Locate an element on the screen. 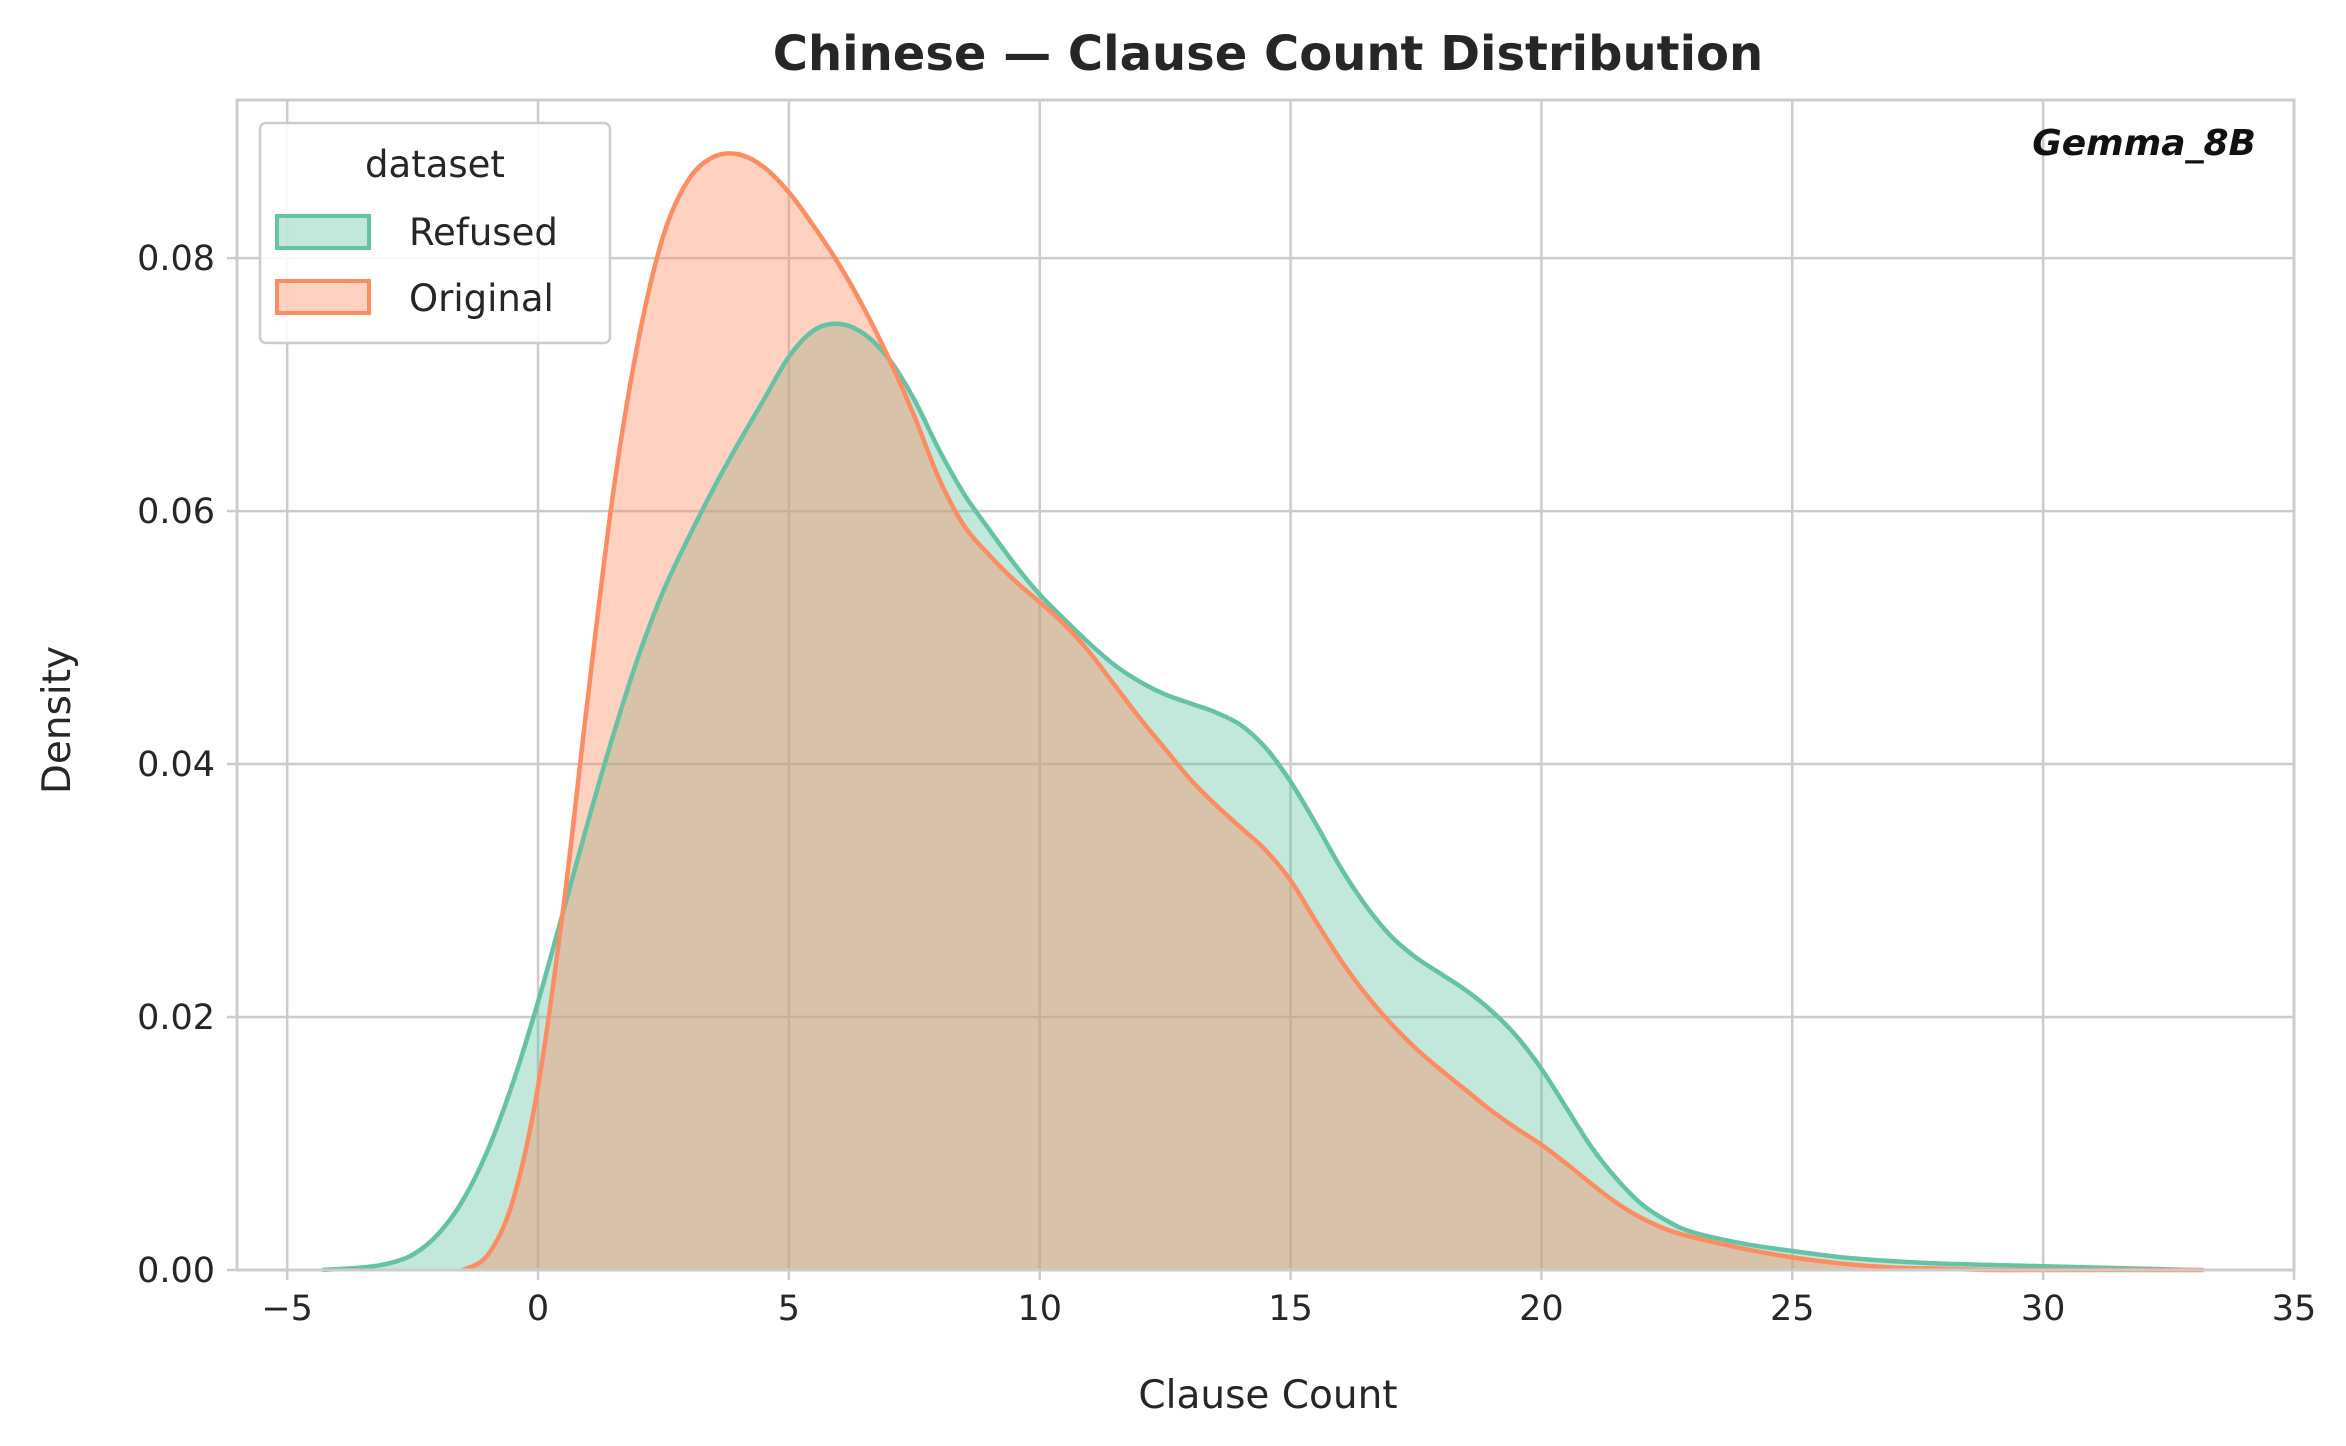 This screenshot has width=2346, height=1446. legend: dataset Refused Original is located at coordinates (435, 233).